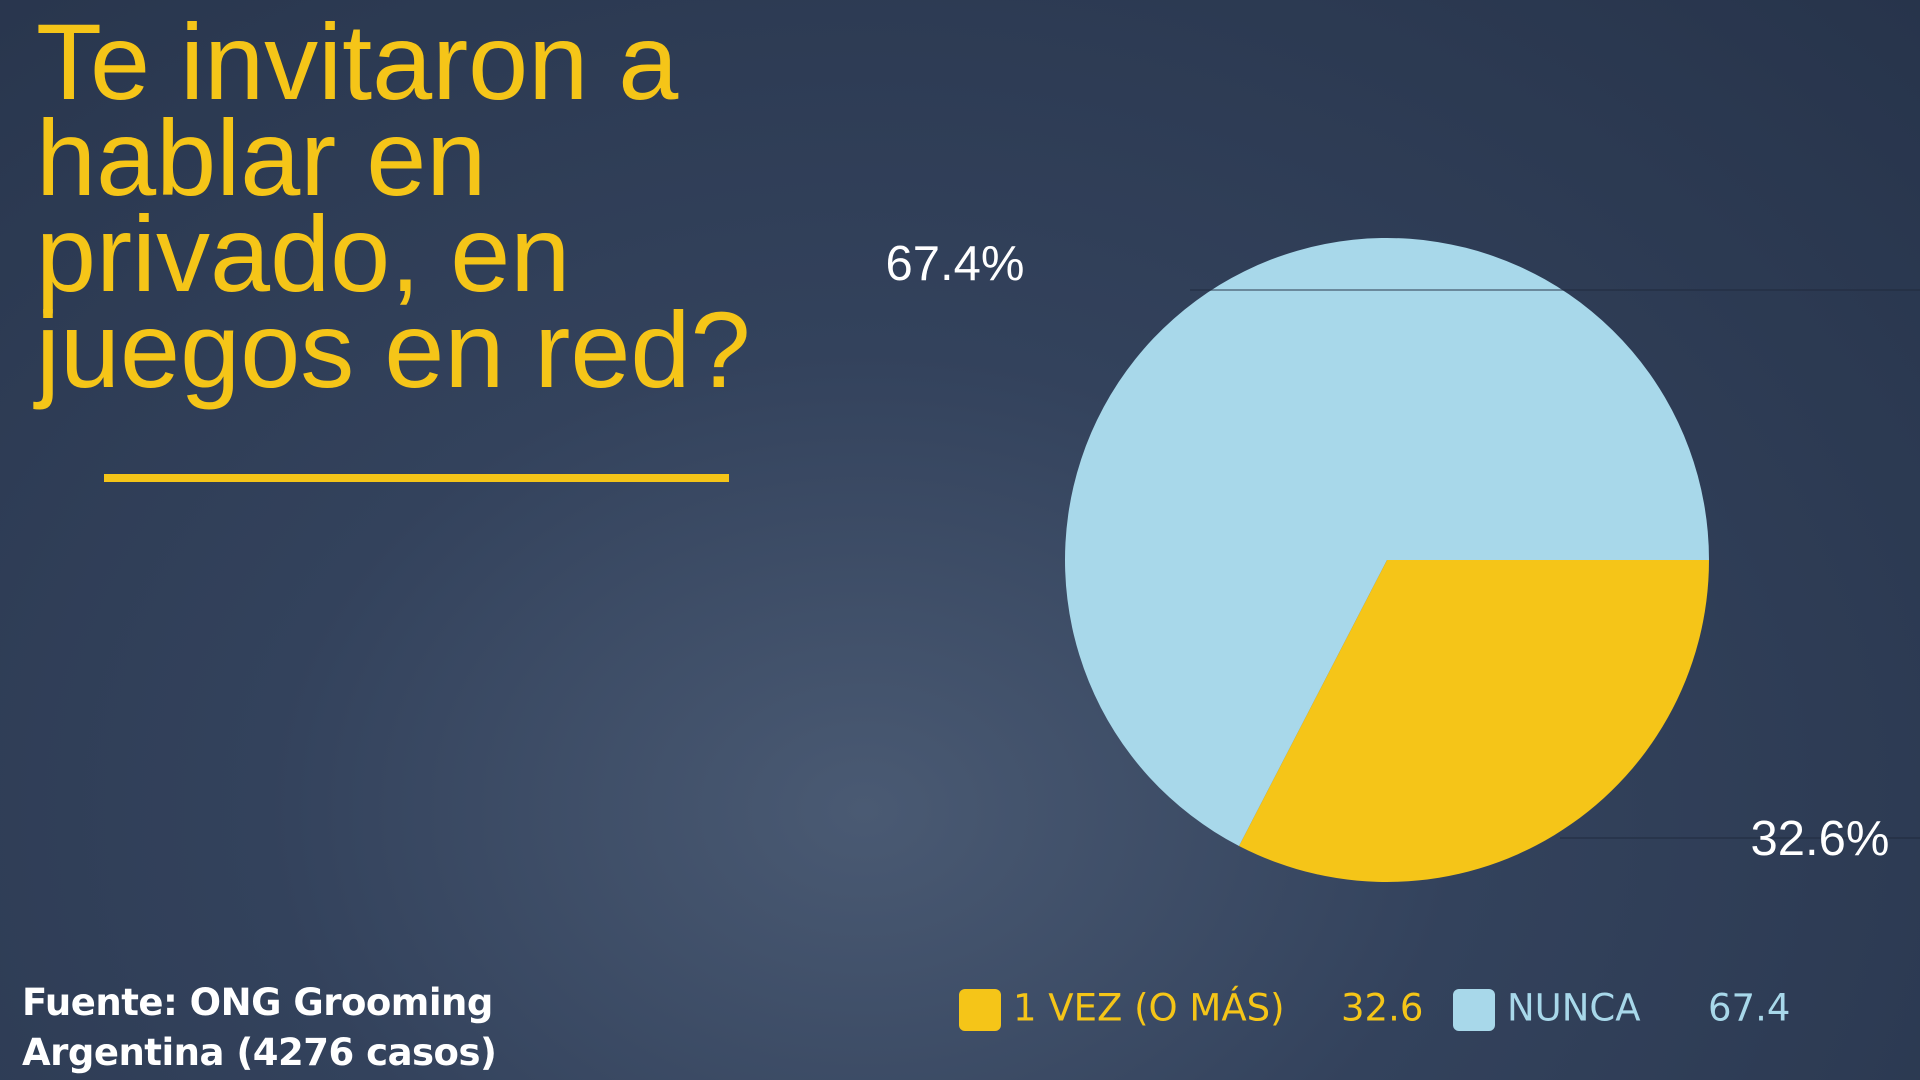 Image resolution: width=1920 pixels, height=1080 pixels. Describe the element at coordinates (1749, 1008) in the screenshot. I see `legend-value: 67.4` at that location.